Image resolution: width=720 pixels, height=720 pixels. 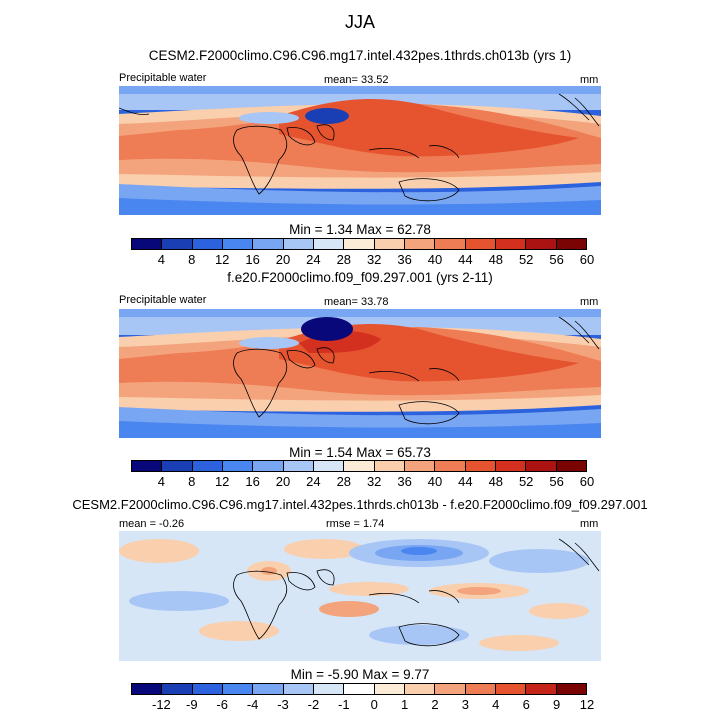 I want to click on panel-3-map, so click(x=360, y=596).